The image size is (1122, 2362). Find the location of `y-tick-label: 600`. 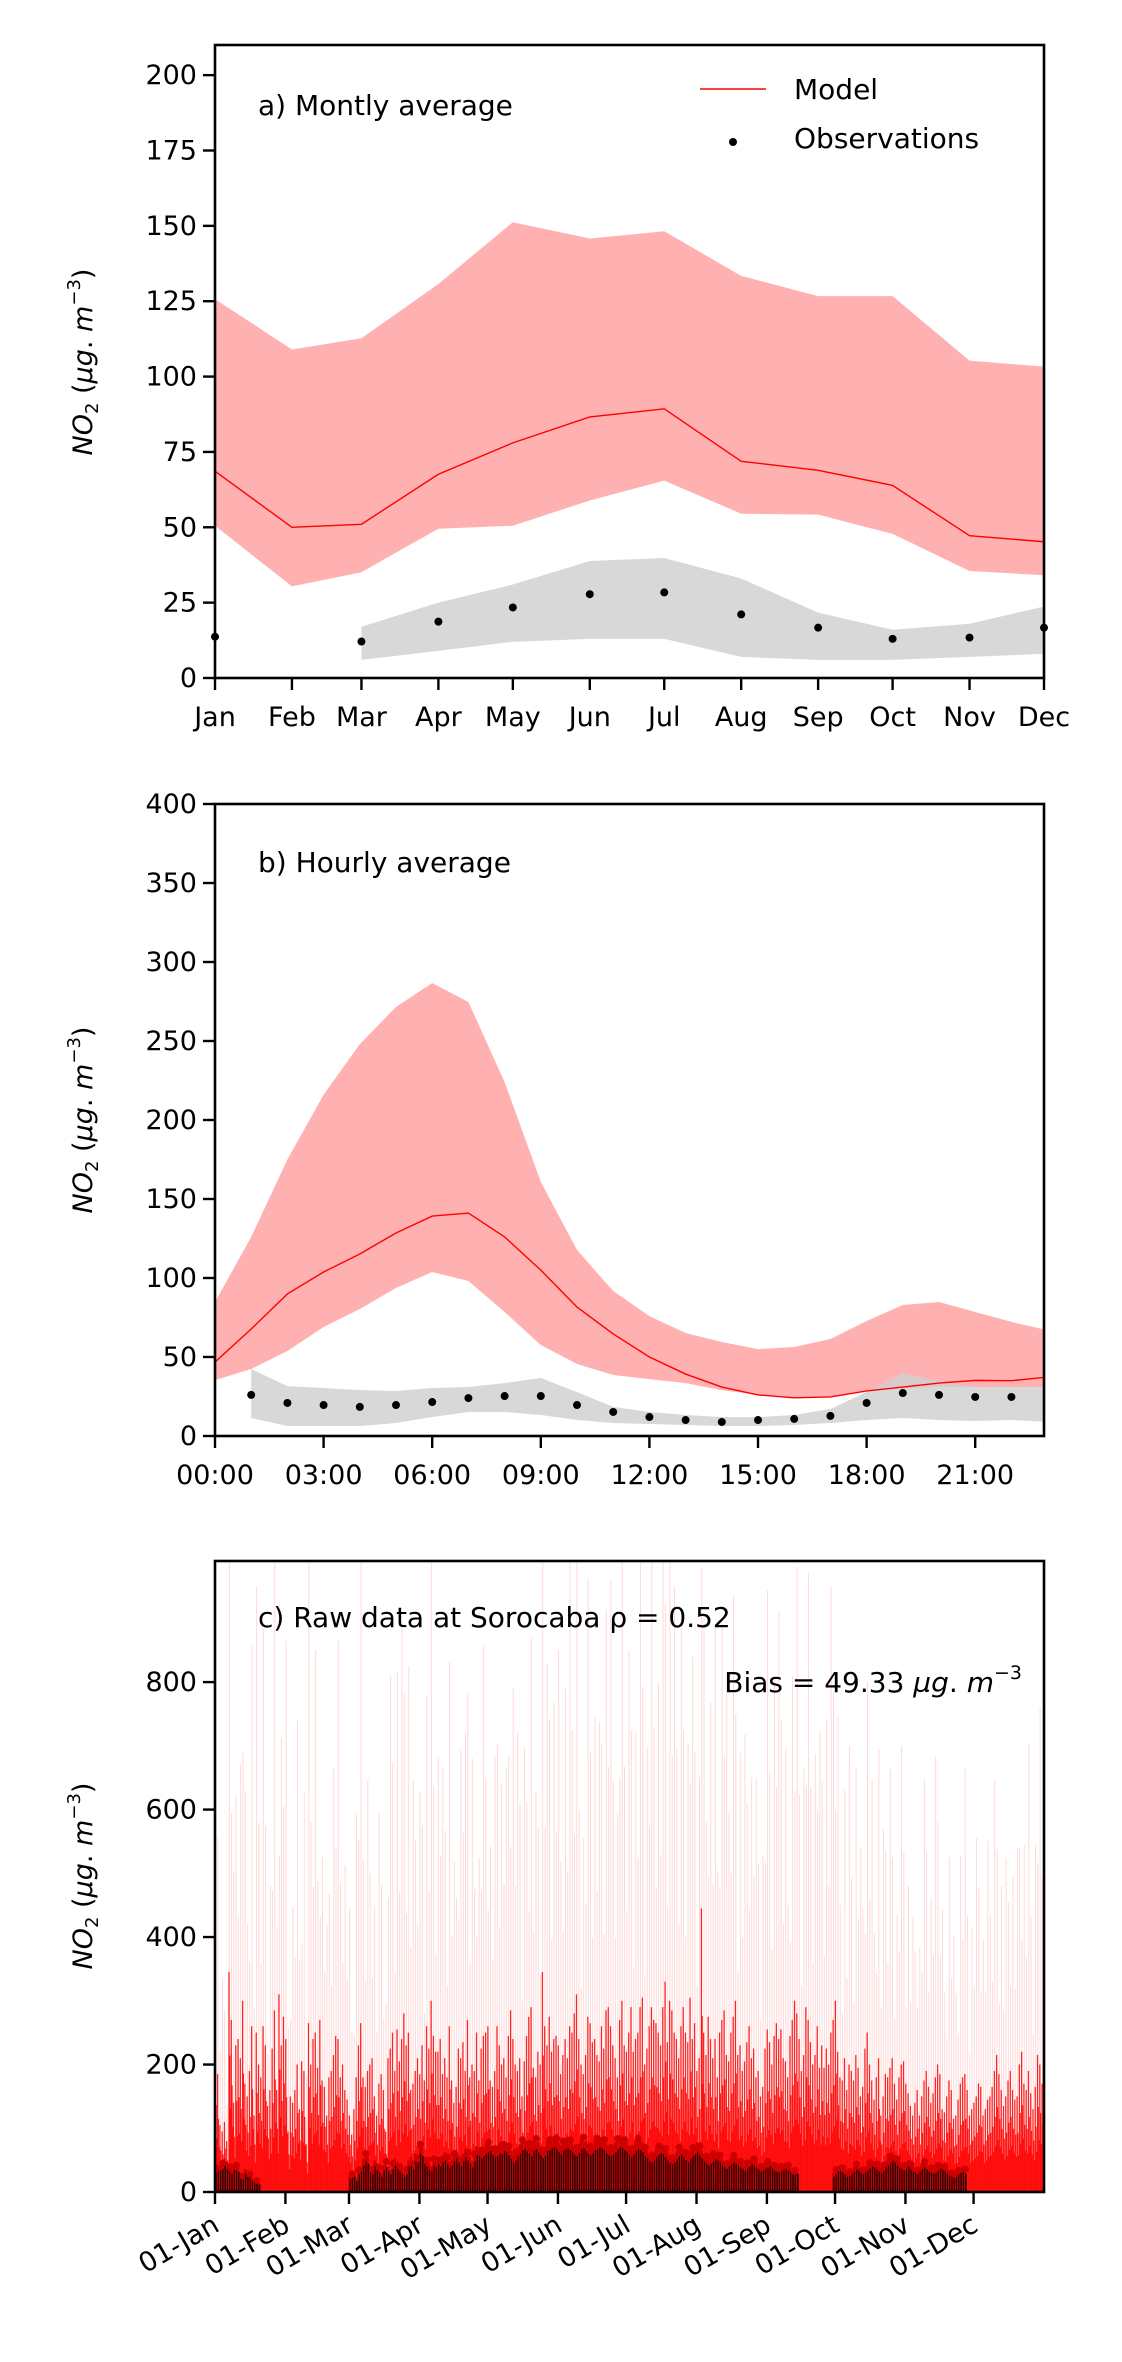

y-tick-label: 600 is located at coordinates (171, 1810).